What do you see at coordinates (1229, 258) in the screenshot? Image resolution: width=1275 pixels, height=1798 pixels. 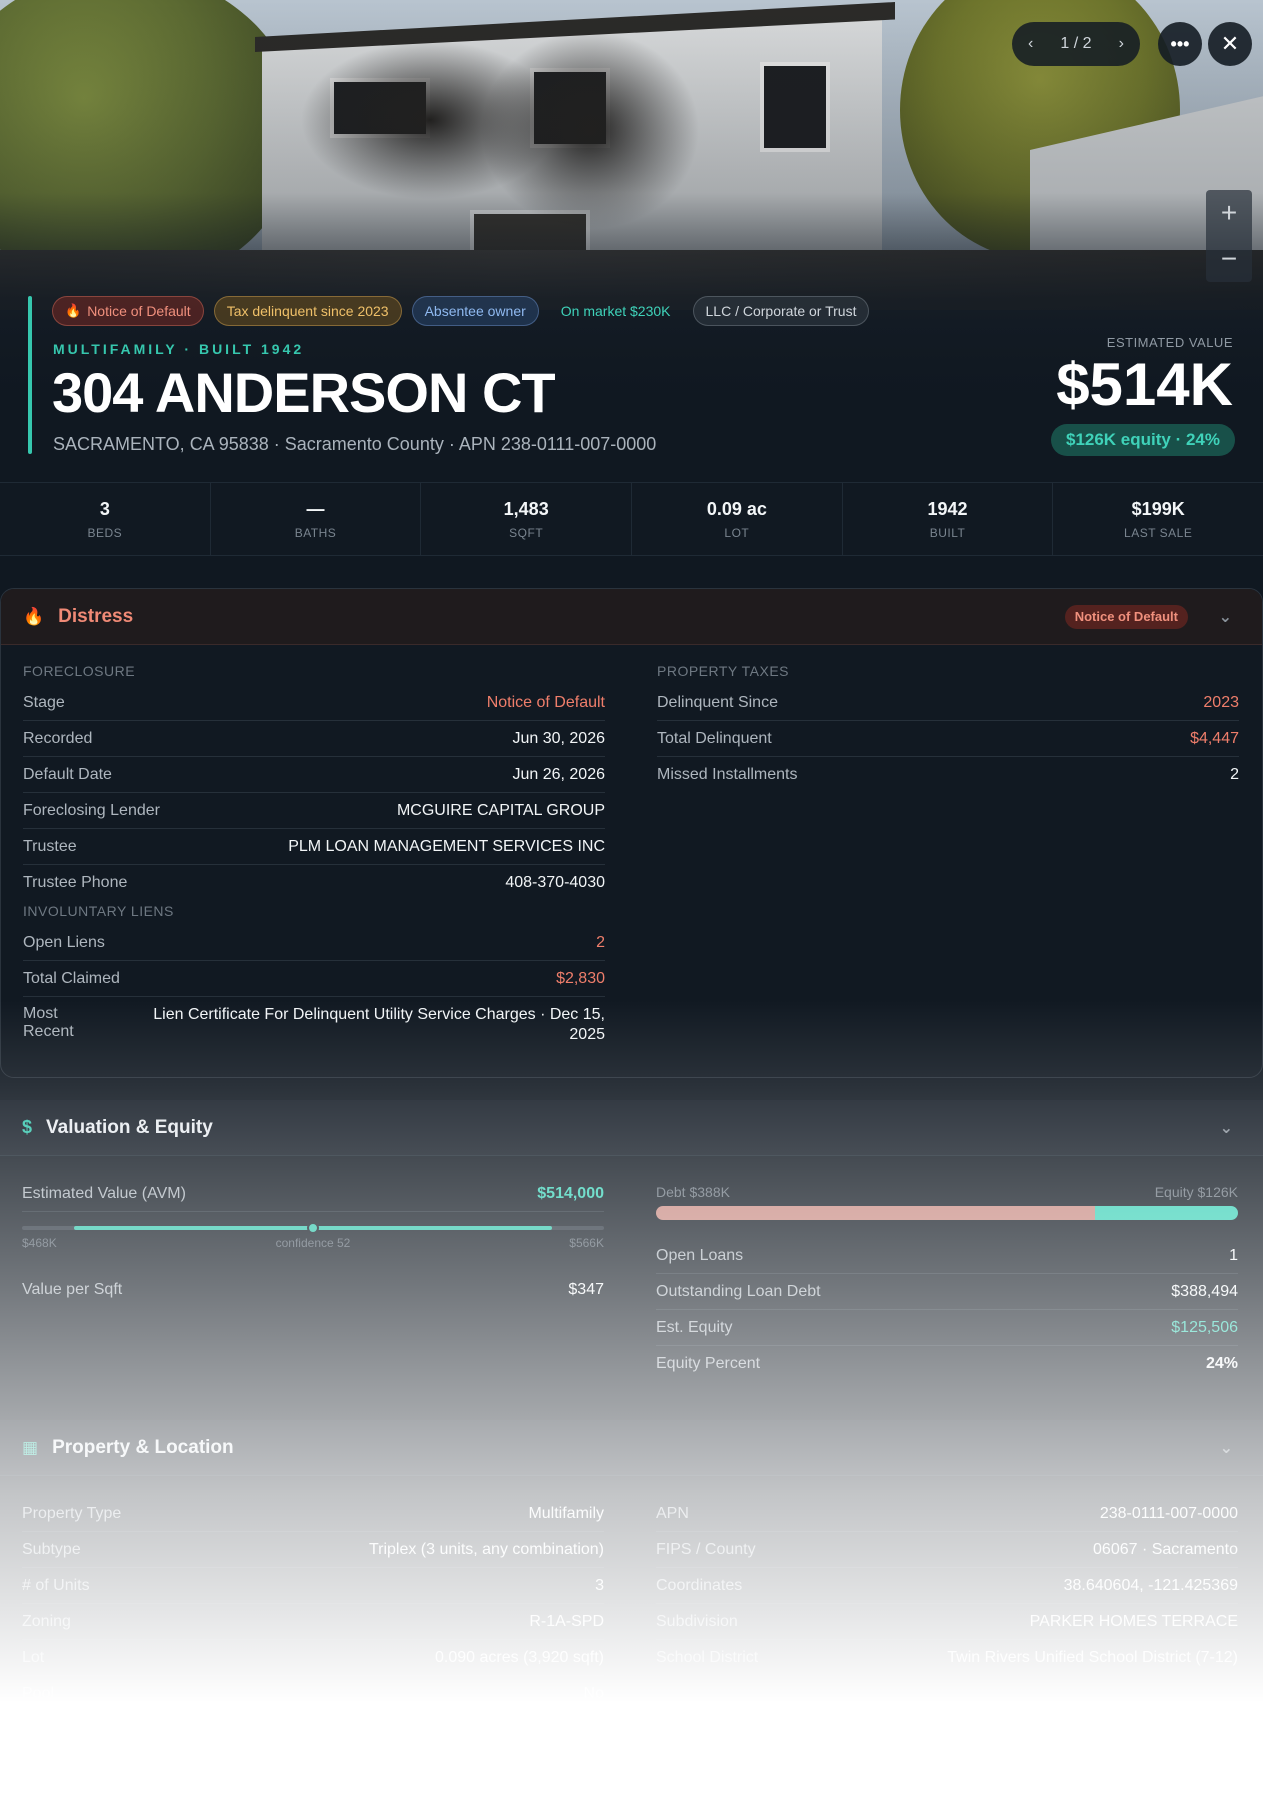 I see `zoom-out-button: −` at bounding box center [1229, 258].